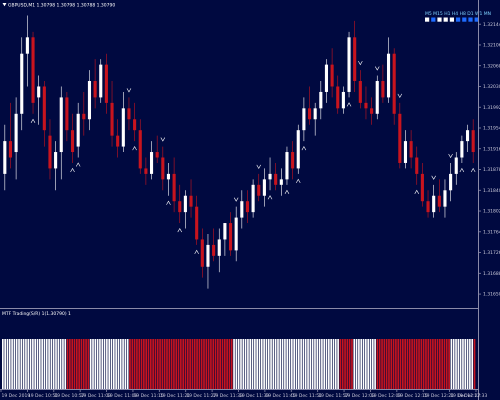 This screenshot has height=400, width=500. What do you see at coordinates (287, 191) in the screenshot?
I see `buy-arrow-icon` at bounding box center [287, 191].